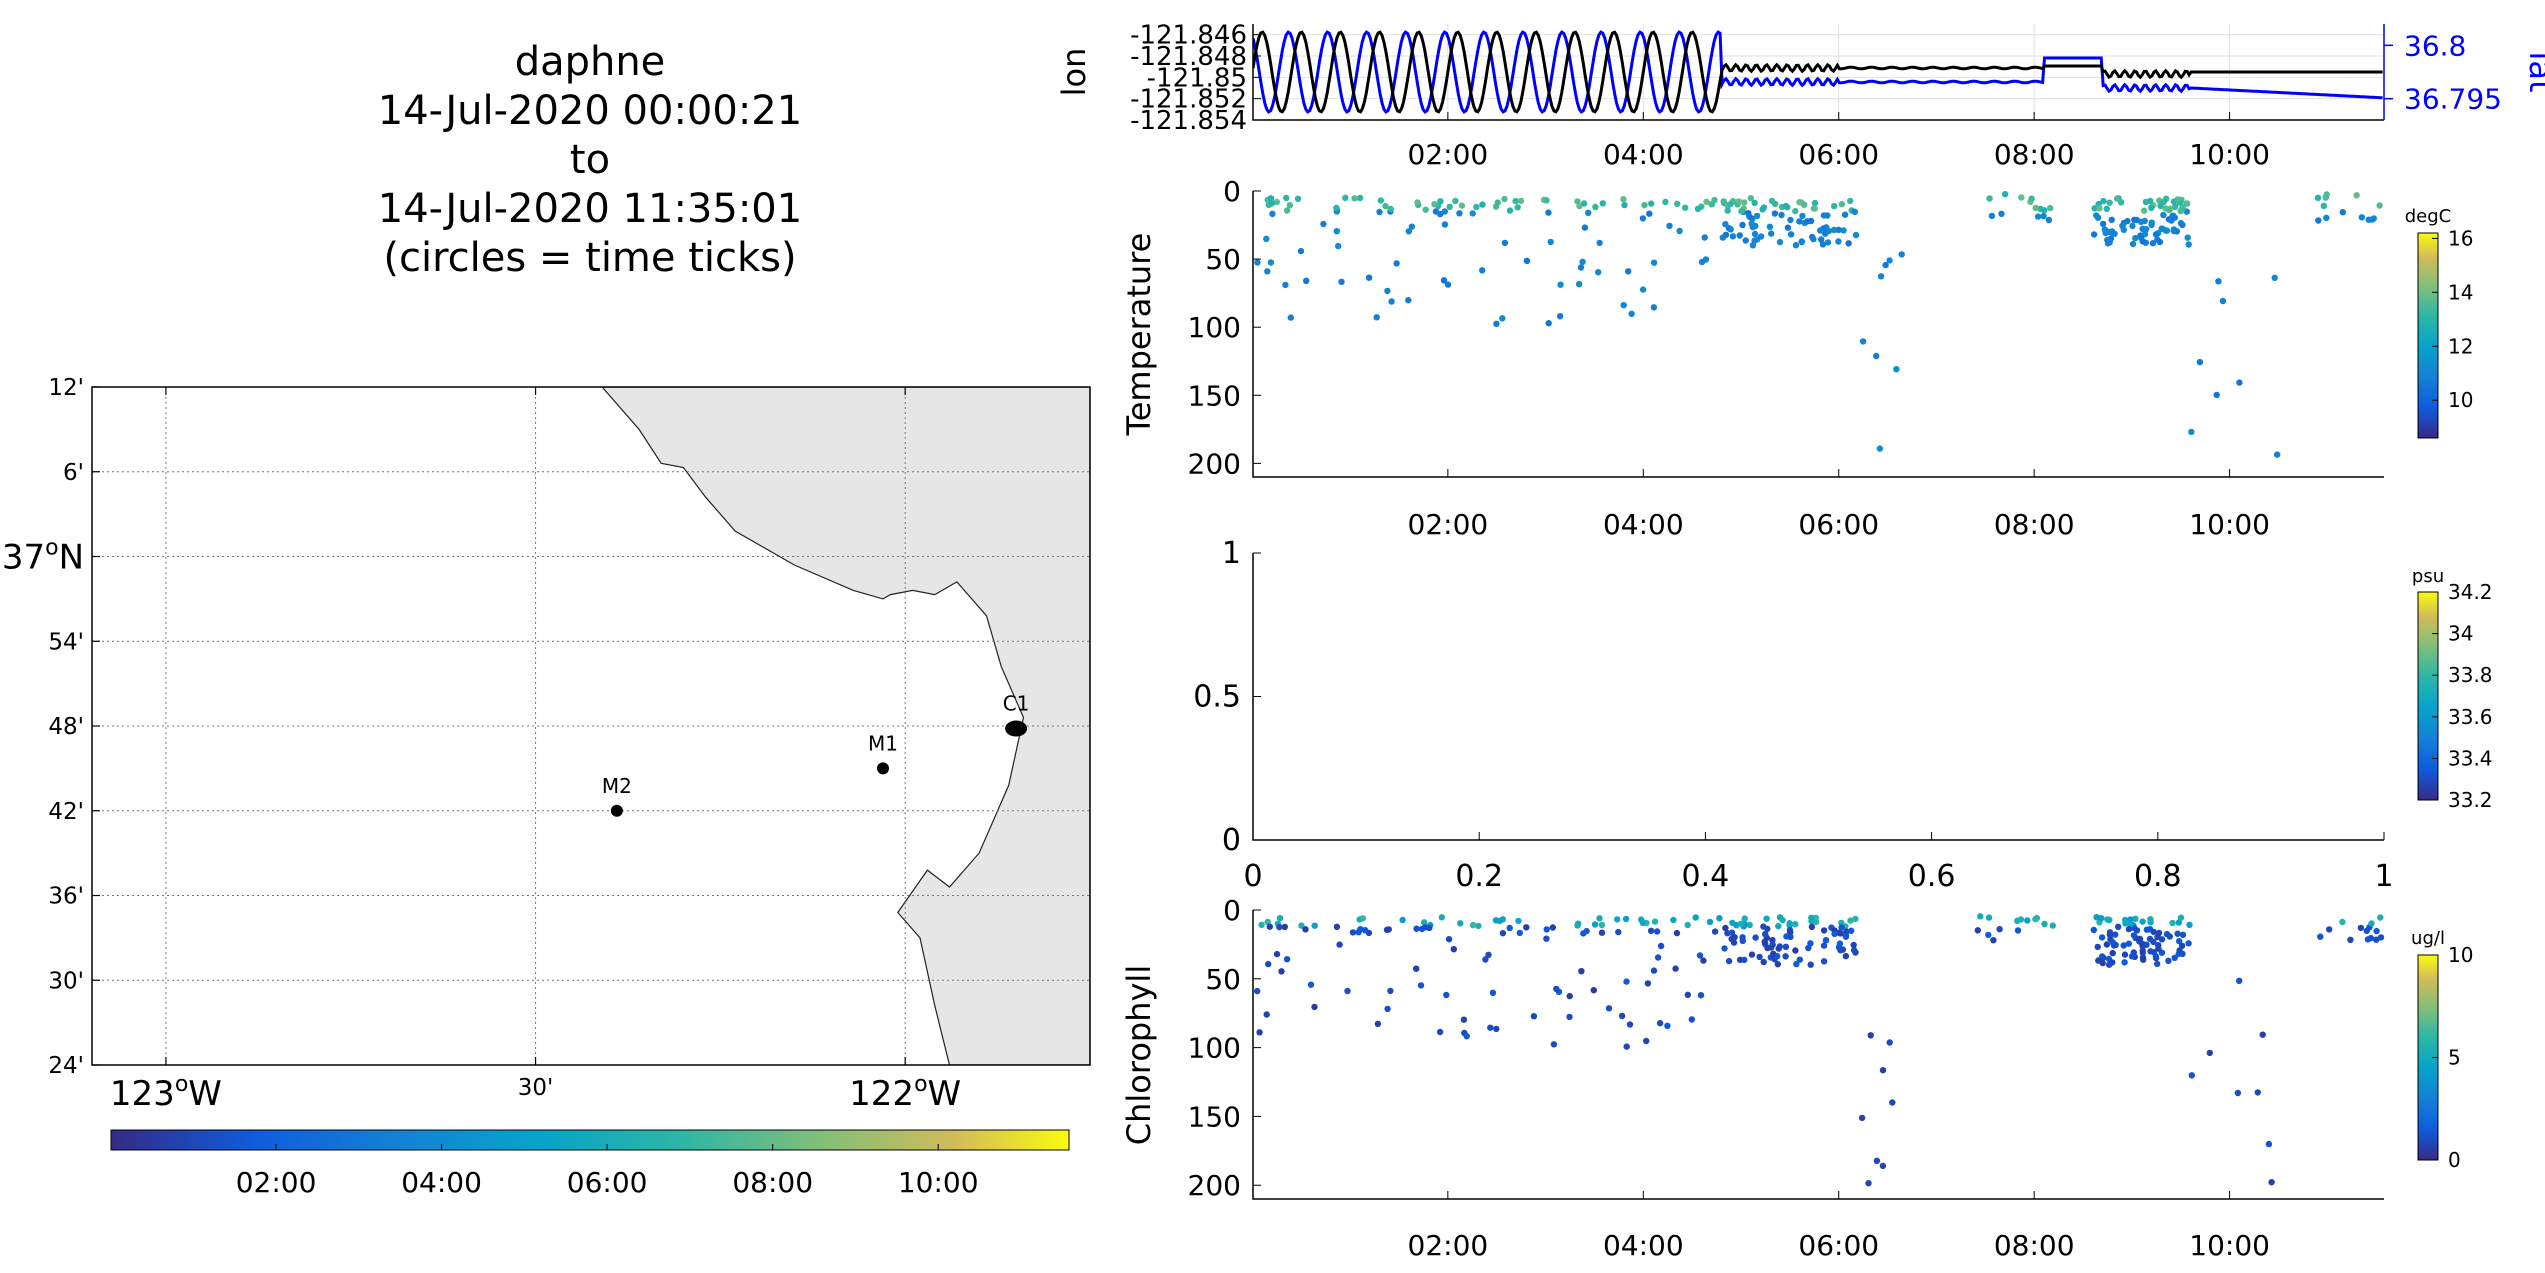 Image resolution: width=2545 pixels, height=1273 pixels. I want to click on colorbar-tick-label: 33.2, so click(2470, 800).